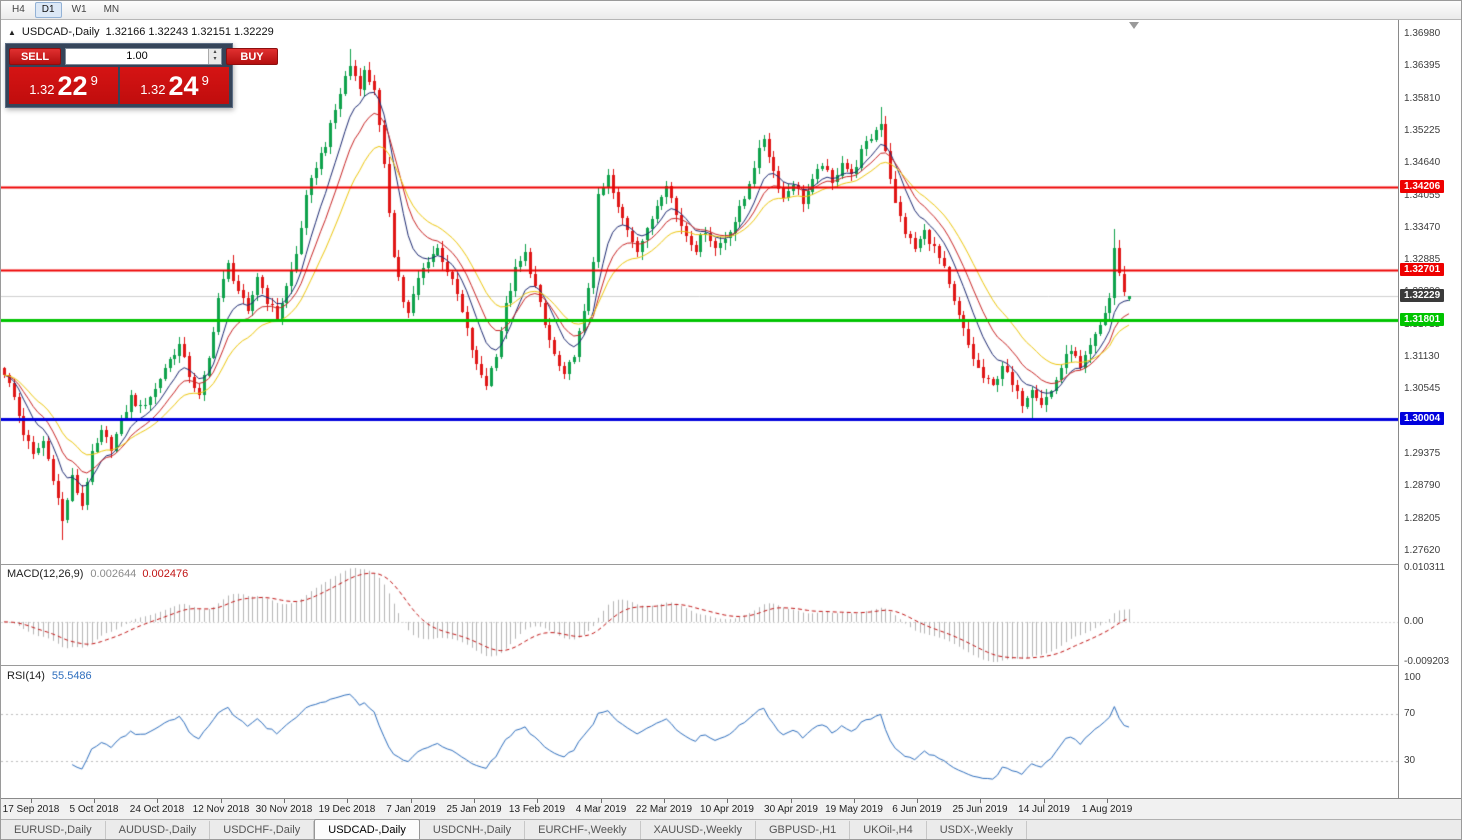  What do you see at coordinates (1422, 518) in the screenshot?
I see `price-tick: 1.28205` at bounding box center [1422, 518].